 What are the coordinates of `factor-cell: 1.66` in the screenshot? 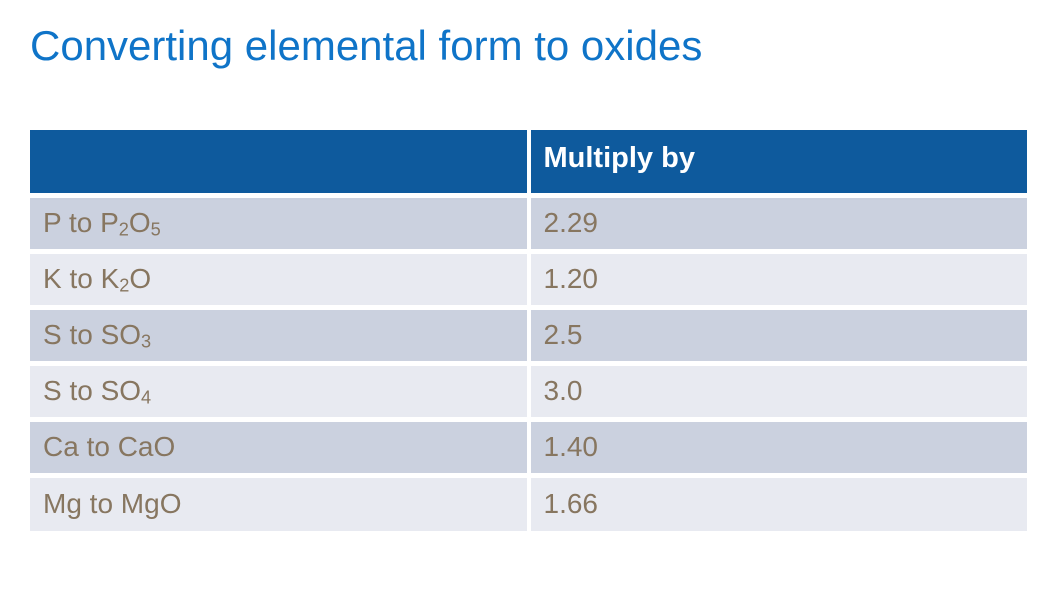 It's located at (777, 501).